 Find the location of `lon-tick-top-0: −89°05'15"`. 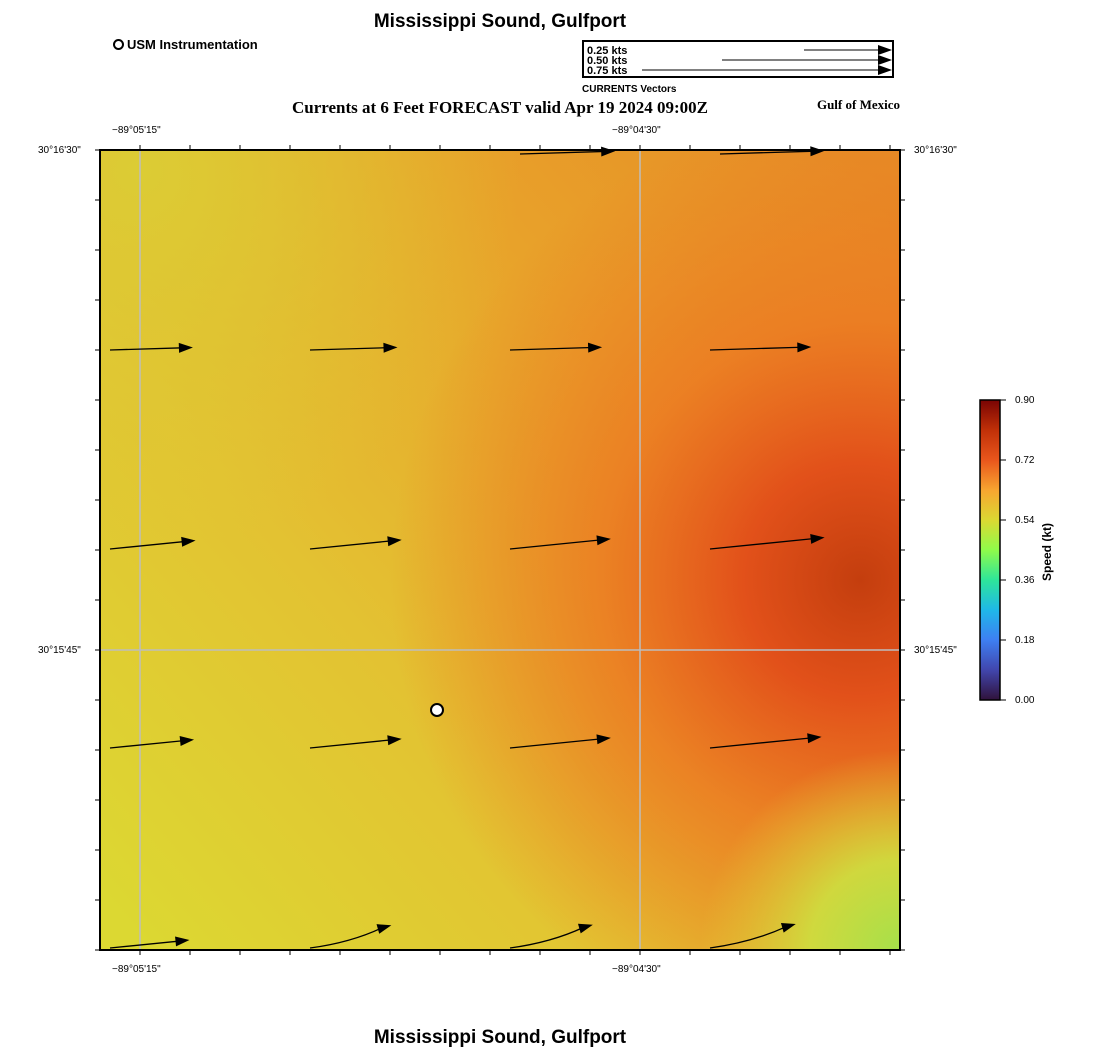

lon-tick-top-0: −89°05'15" is located at coordinates (136, 130).